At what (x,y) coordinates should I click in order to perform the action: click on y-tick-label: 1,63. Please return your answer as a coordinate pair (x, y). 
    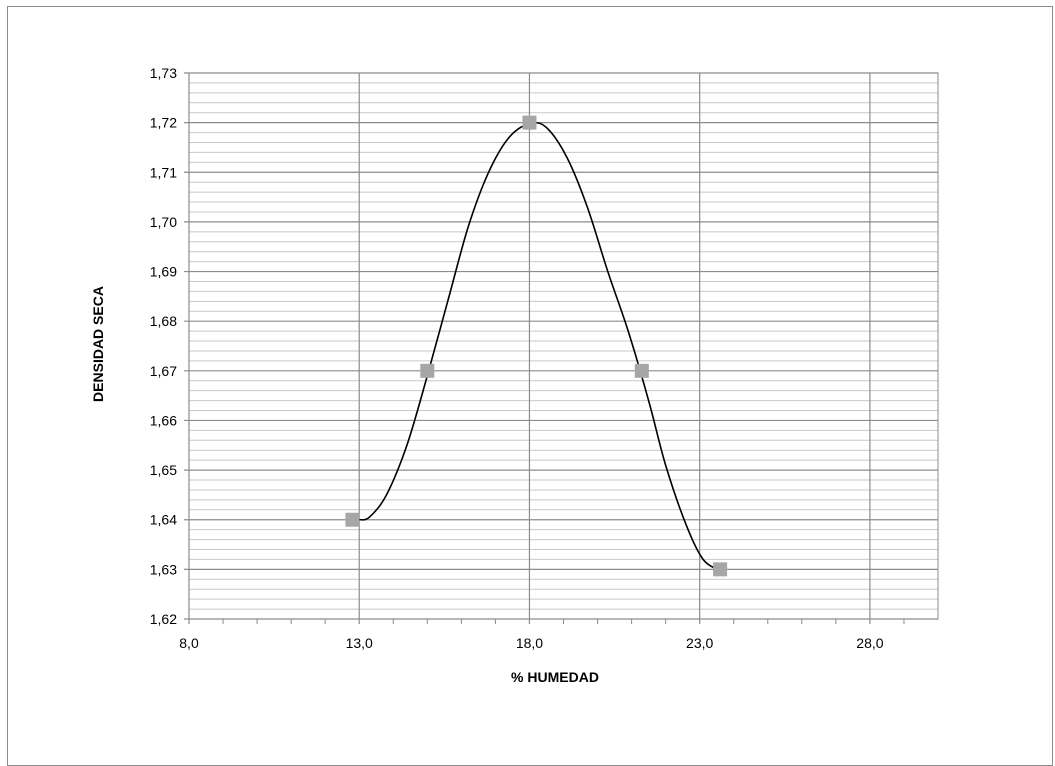
    Looking at the image, I should click on (163, 569).